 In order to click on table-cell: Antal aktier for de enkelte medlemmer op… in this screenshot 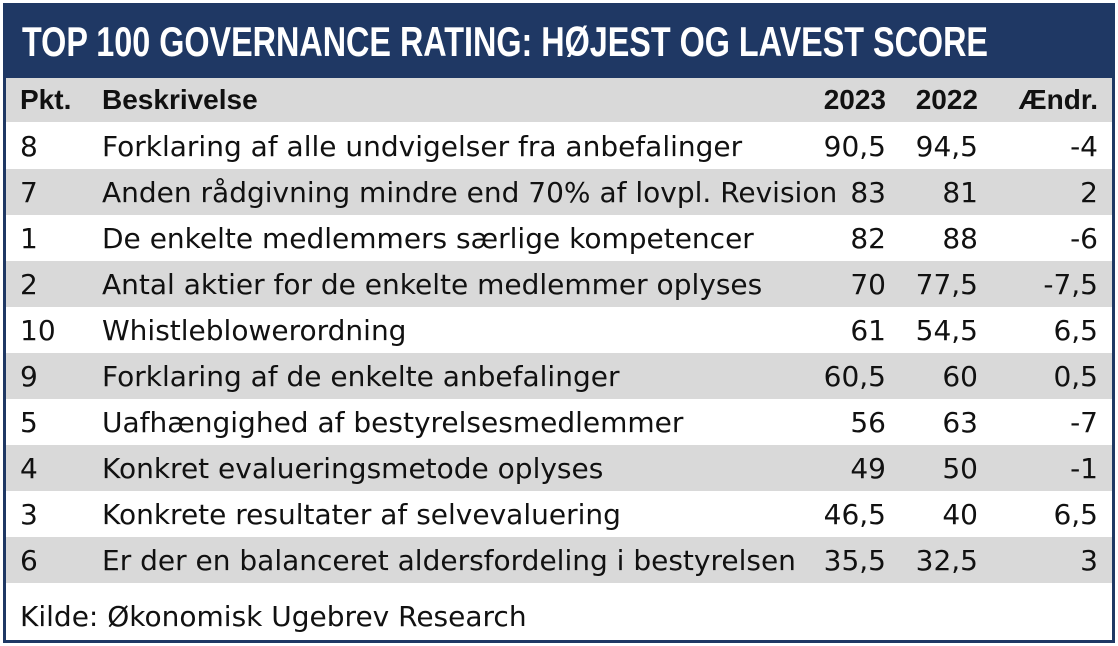, I will do `click(432, 284)`.